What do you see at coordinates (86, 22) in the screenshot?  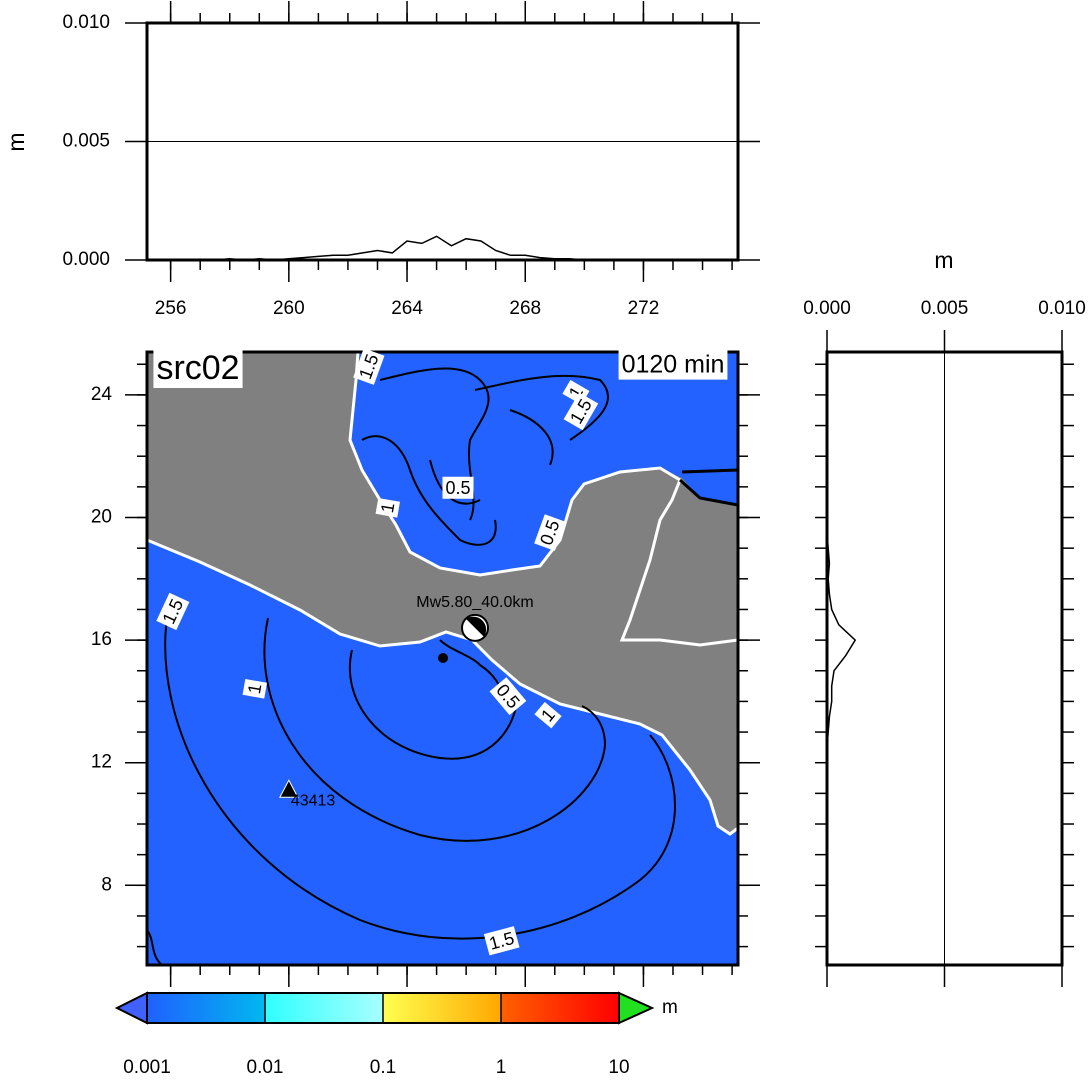 I see `y-tick-label: 0.010` at bounding box center [86, 22].